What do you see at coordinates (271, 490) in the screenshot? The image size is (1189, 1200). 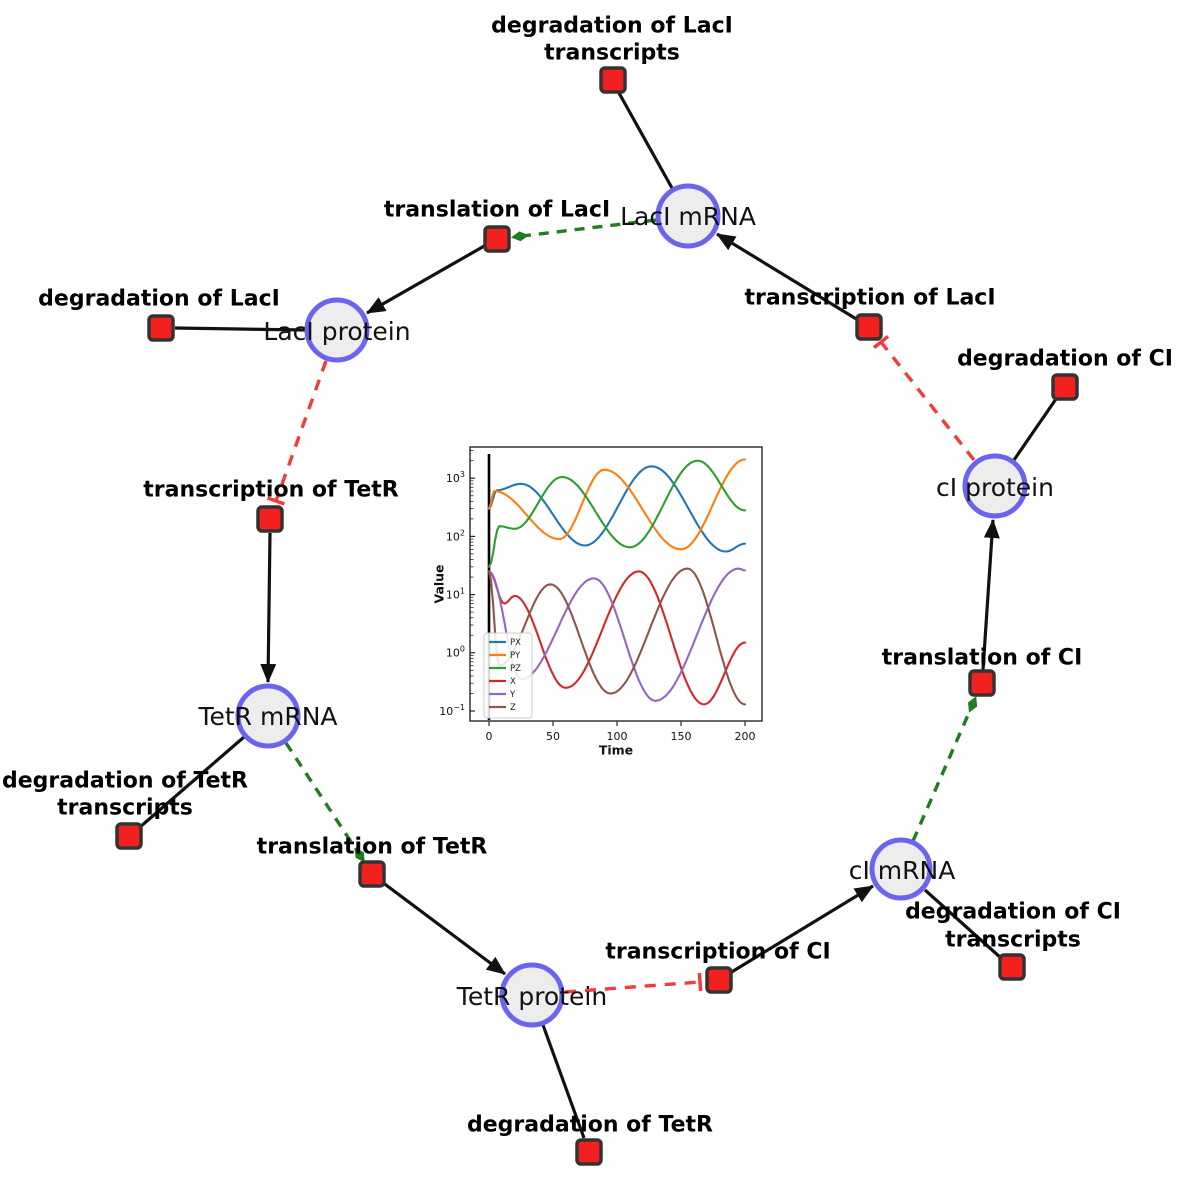 I see `reaction-label: transcription of TetR` at bounding box center [271, 490].